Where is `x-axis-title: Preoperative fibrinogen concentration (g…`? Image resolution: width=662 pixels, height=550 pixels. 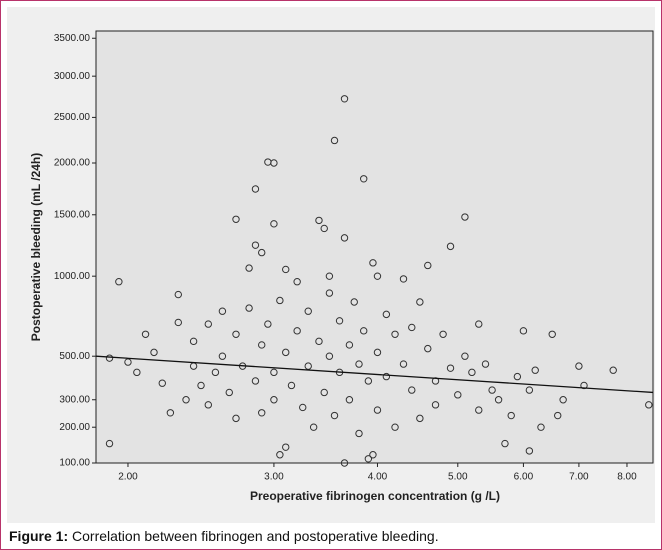
x-axis-title: Preoperative fibrinogen concentration (g… is located at coordinates (375, 496).